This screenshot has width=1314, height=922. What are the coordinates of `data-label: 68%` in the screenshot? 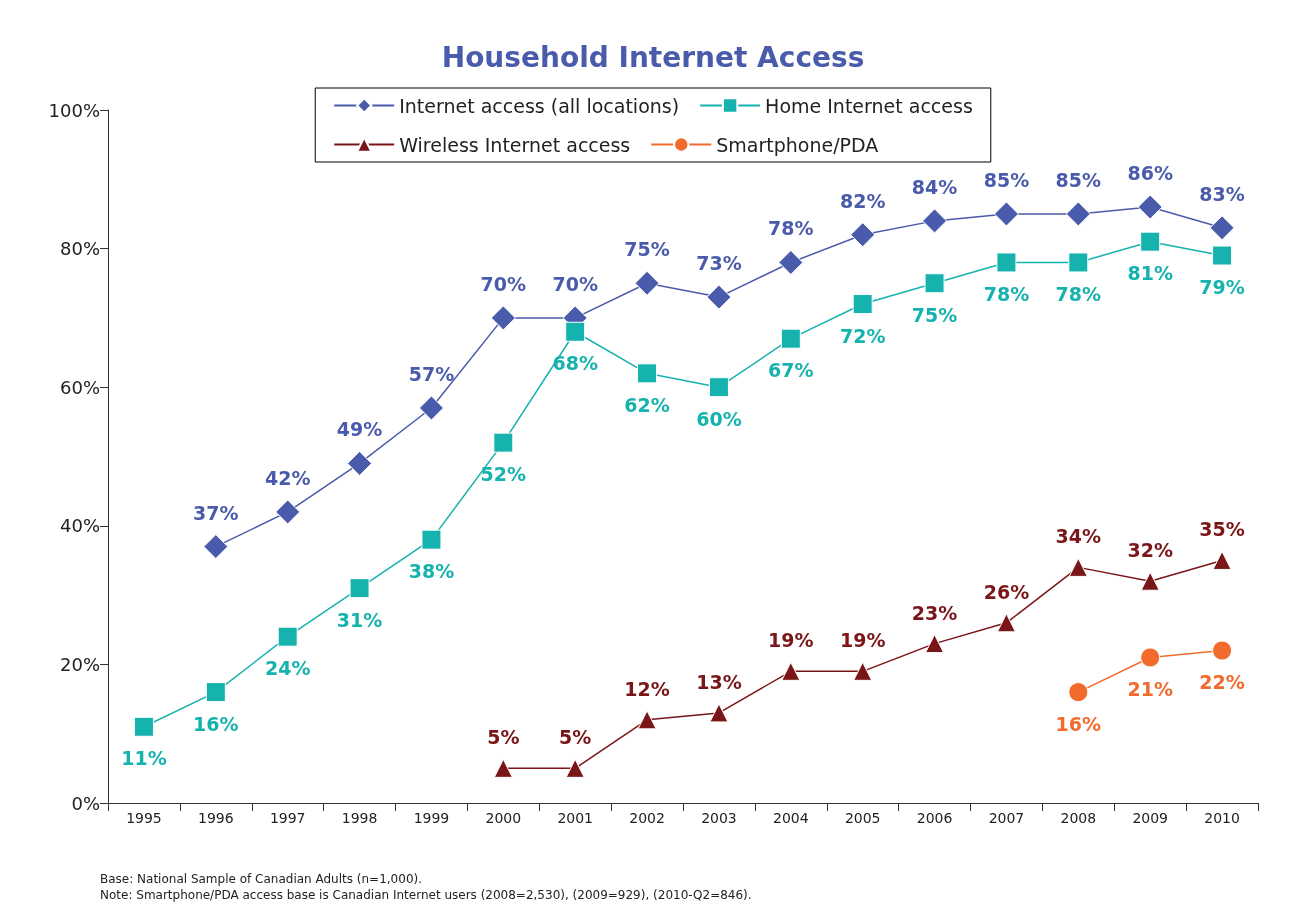 It's located at (575, 363).